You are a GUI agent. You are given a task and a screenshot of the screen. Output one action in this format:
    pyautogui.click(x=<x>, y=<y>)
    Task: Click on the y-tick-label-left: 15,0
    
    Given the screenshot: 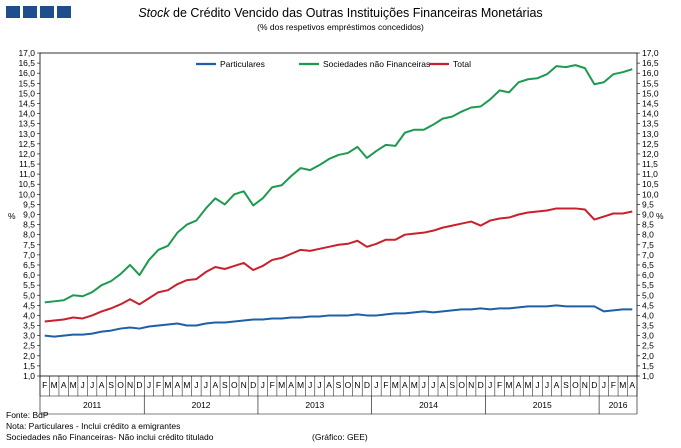 What is the action you would take?
    pyautogui.click(x=26, y=93)
    